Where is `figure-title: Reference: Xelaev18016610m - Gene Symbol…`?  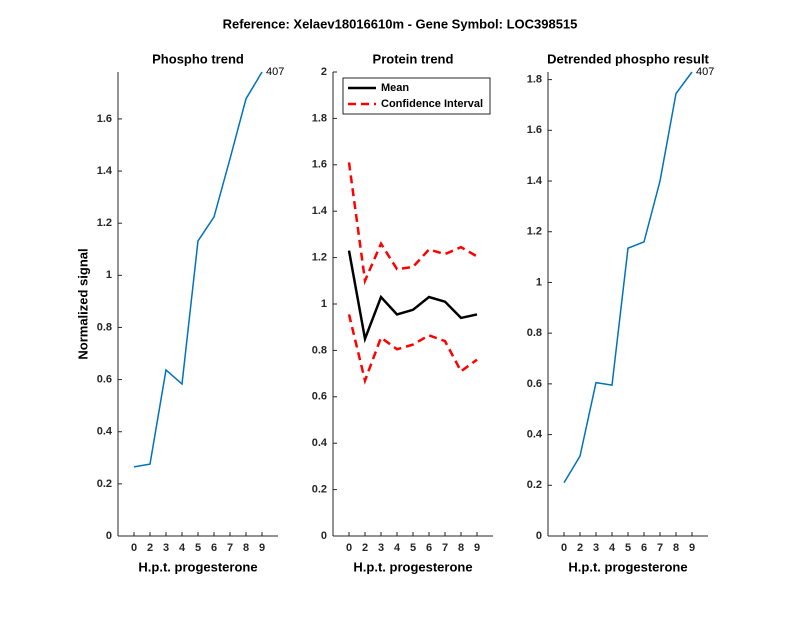
figure-title: Reference: Xelaev18016610m - Gene Symbol… is located at coordinates (400, 23).